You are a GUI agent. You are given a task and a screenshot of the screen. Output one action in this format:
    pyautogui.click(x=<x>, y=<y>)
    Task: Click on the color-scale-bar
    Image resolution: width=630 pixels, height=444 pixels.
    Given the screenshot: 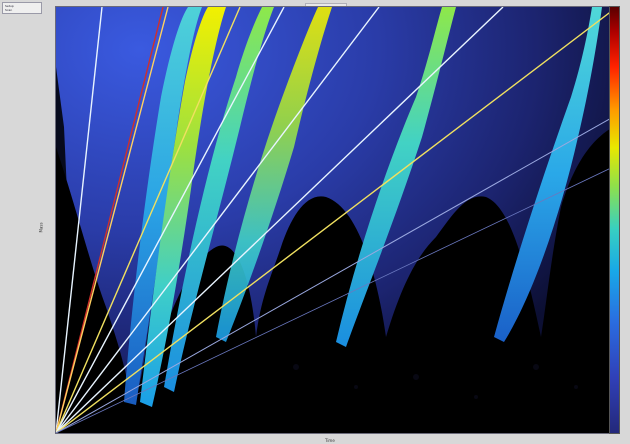 What is the action you would take?
    pyautogui.click(x=614, y=220)
    